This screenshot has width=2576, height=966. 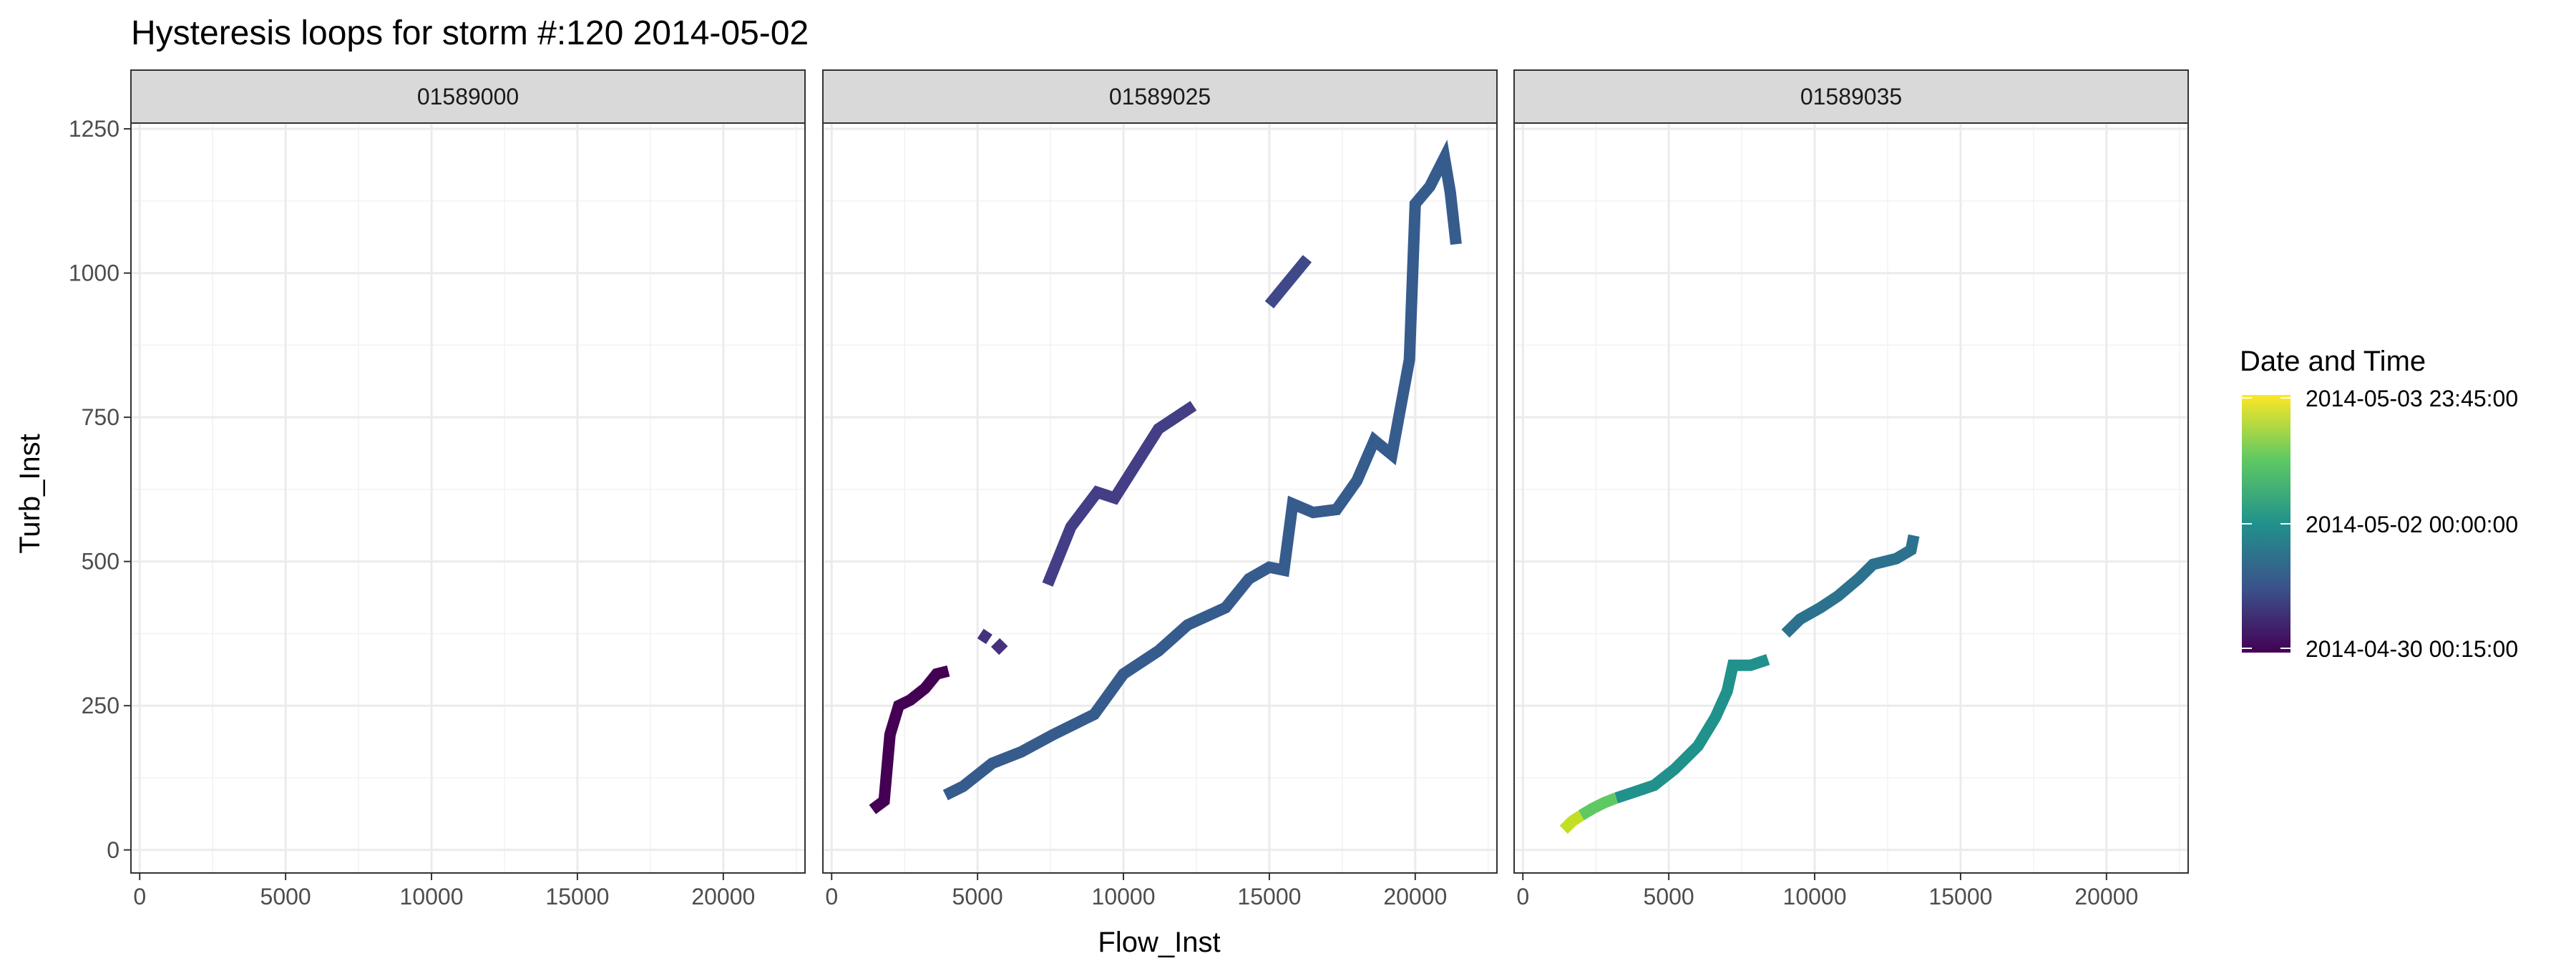 What do you see at coordinates (2333, 361) in the screenshot?
I see `legend-title: Date and Time` at bounding box center [2333, 361].